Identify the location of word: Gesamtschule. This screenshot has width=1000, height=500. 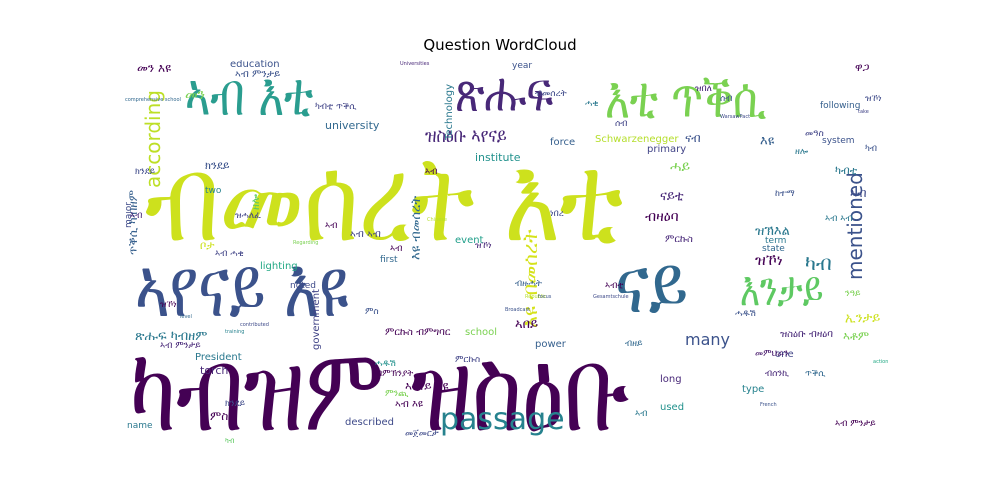
(611, 297).